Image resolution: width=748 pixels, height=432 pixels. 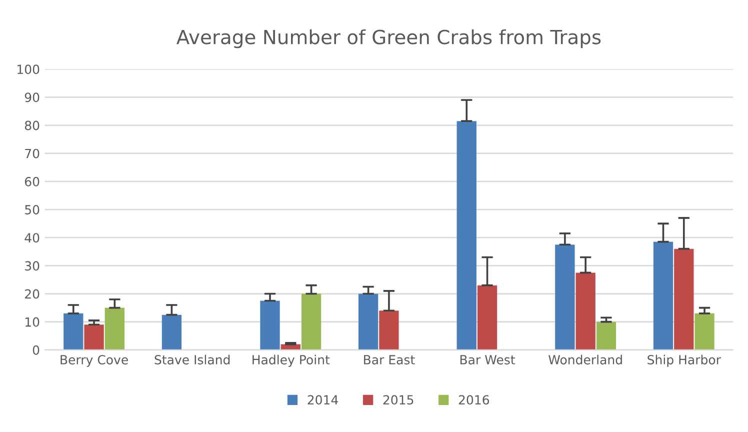 What do you see at coordinates (32, 181) in the screenshot?
I see `y-tick-label: 60` at bounding box center [32, 181].